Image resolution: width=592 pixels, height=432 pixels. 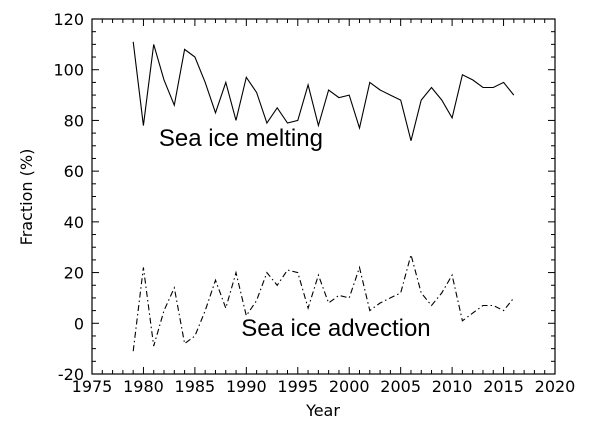 I want to click on x-tick-label: 1975, so click(x=92, y=386).